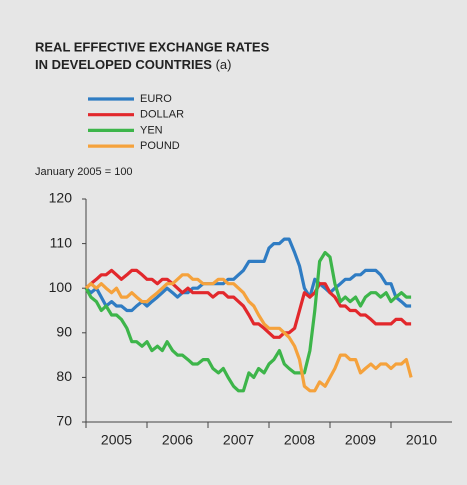 The height and width of the screenshot is (485, 467). I want to click on legend-label: EURO, so click(156, 99).